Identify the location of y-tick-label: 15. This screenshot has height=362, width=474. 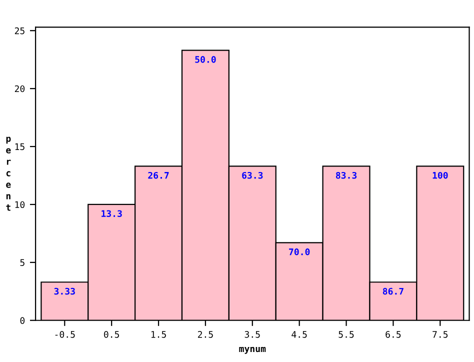
(19, 146).